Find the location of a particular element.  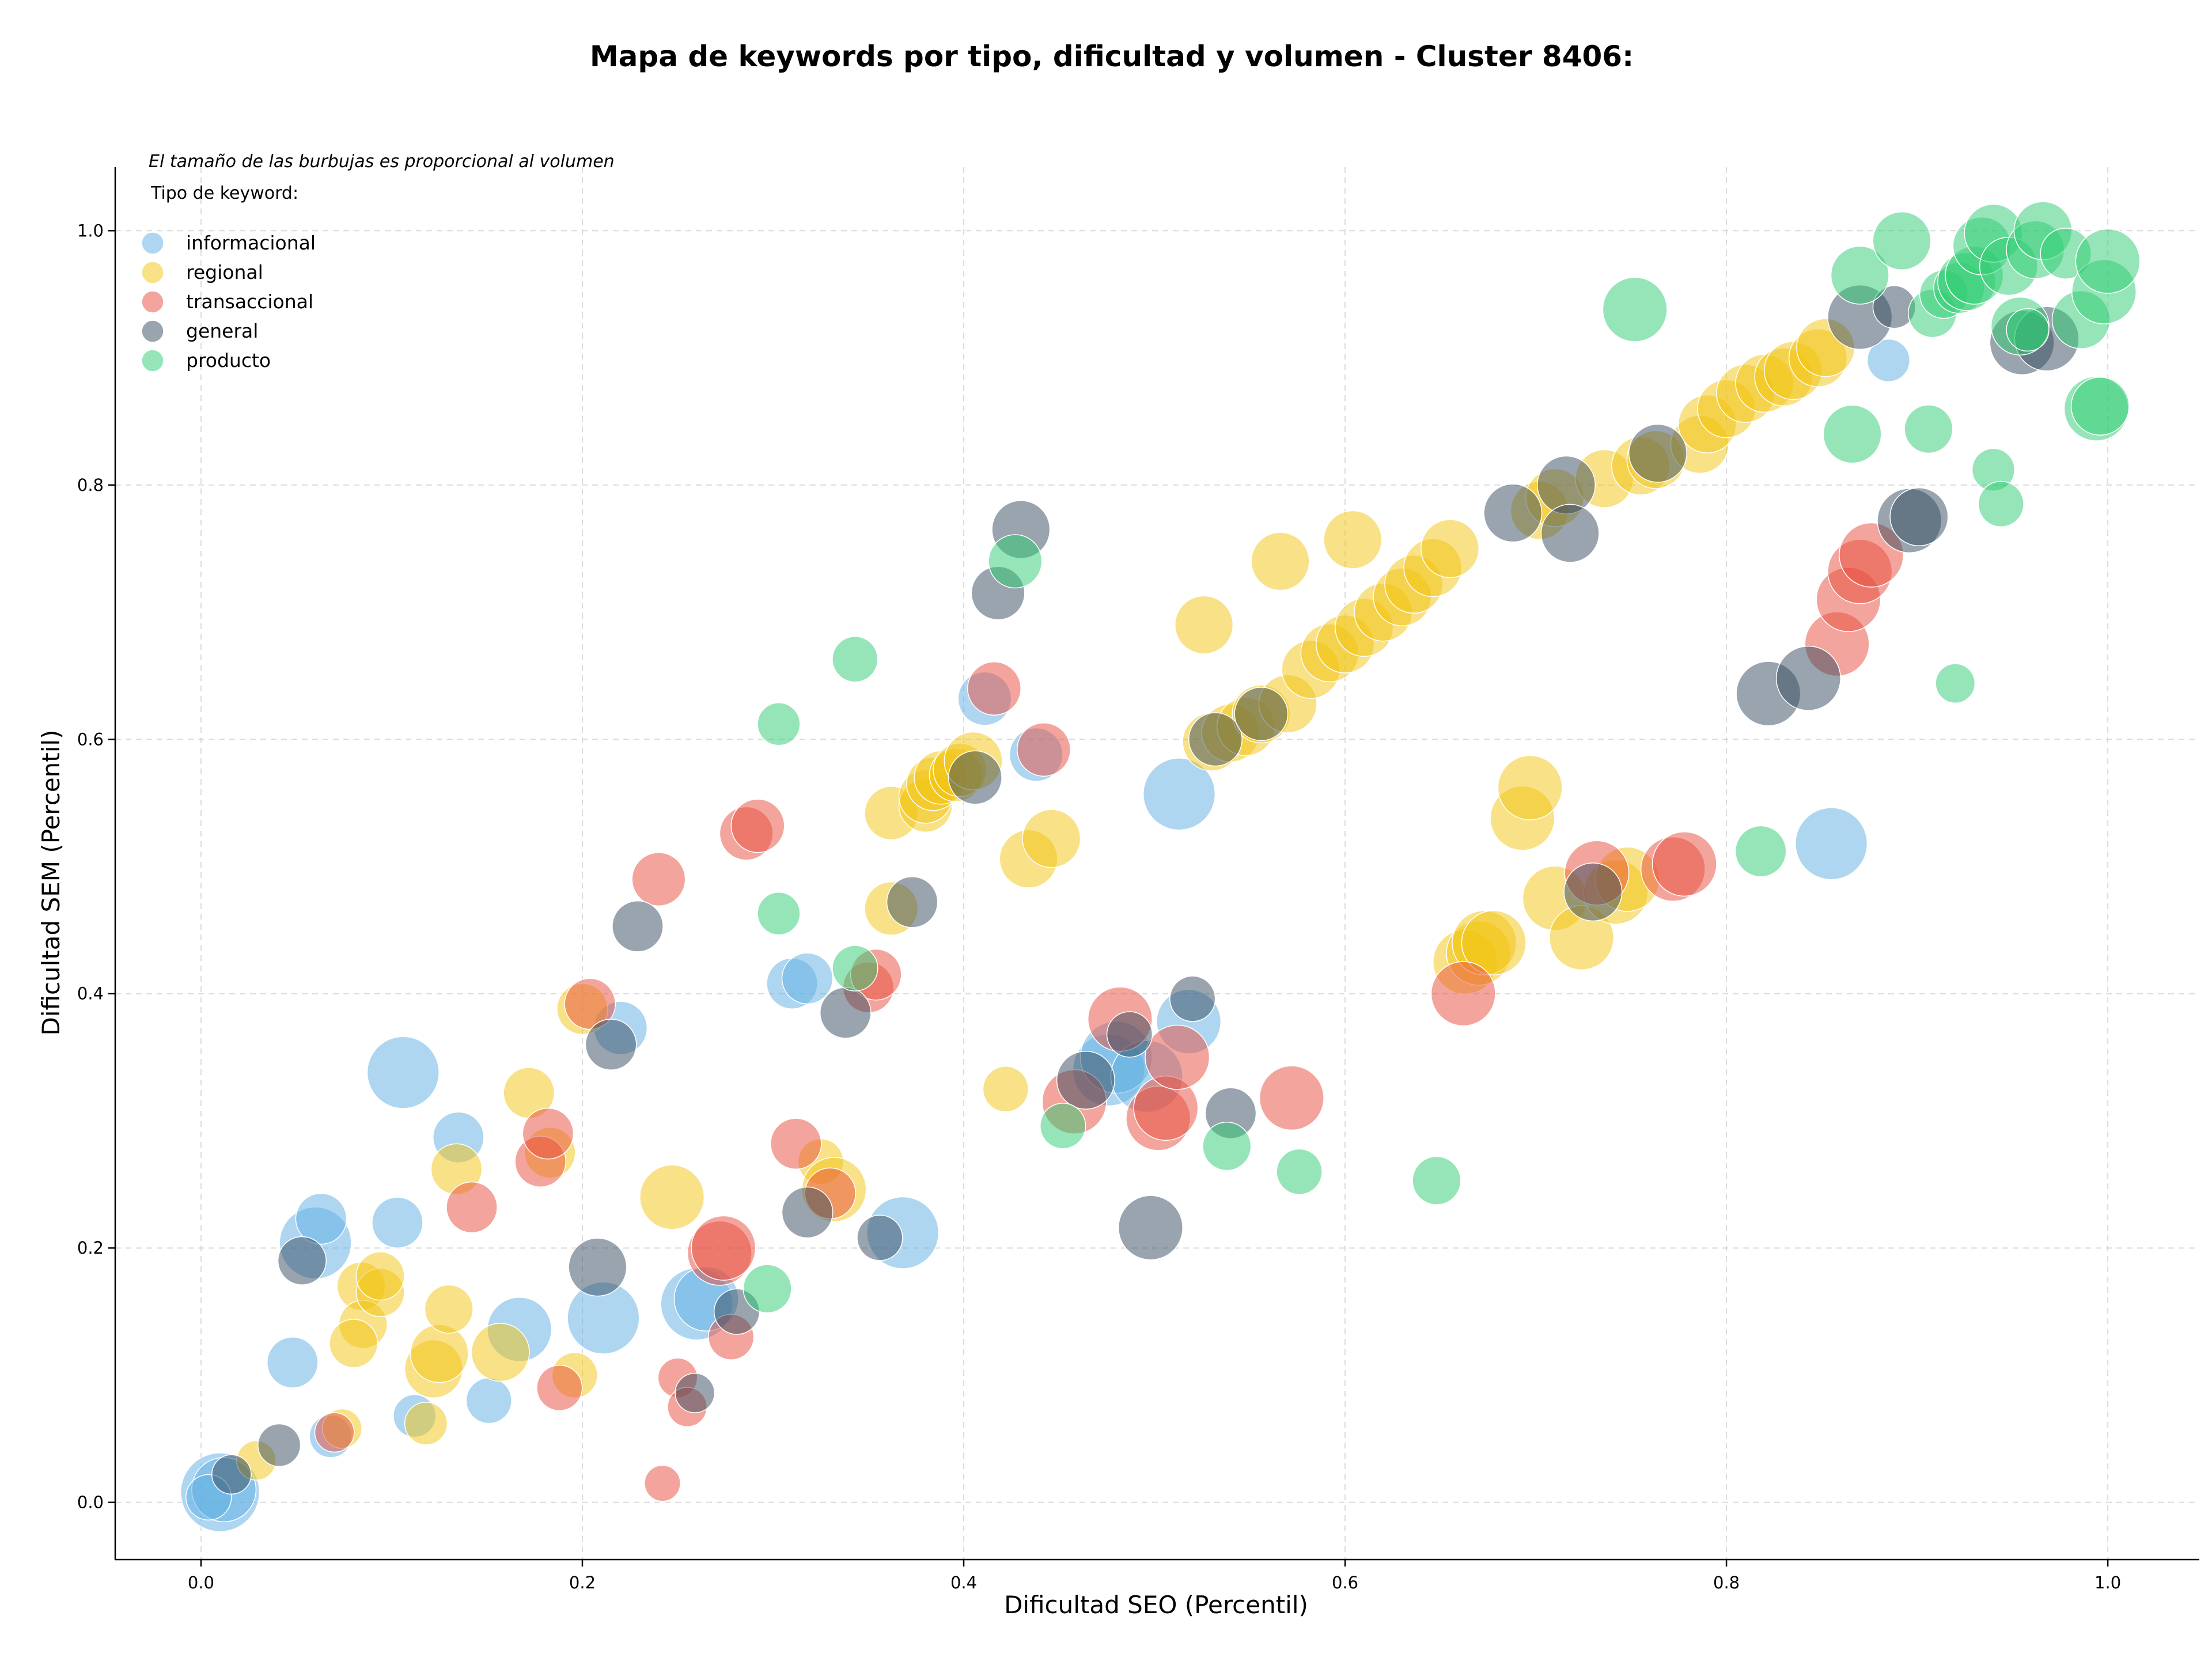

y-tick-label: 0.4 is located at coordinates (90, 994).